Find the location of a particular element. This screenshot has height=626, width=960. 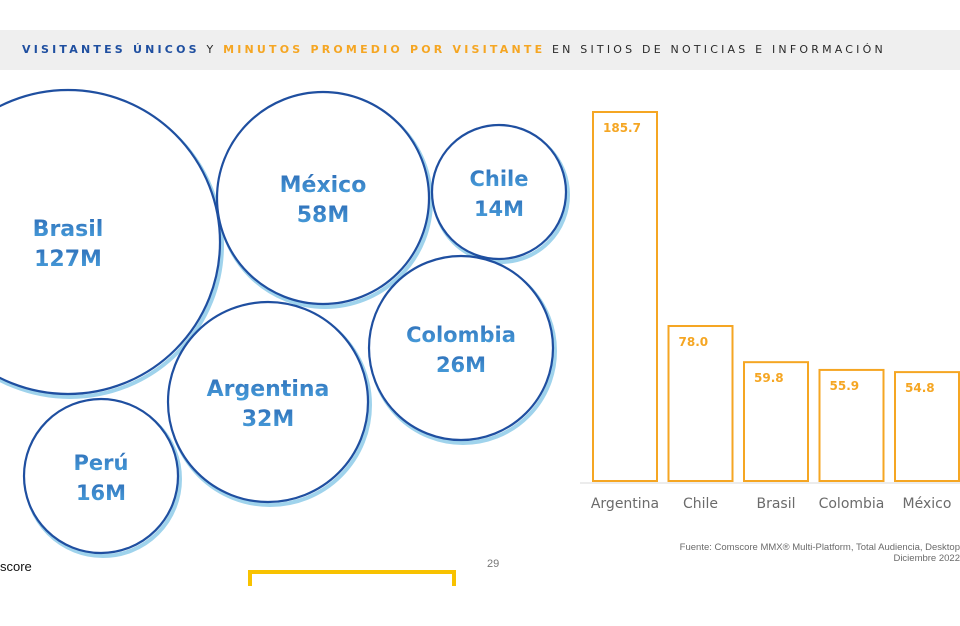

title-bar is located at coordinates (480, 50).